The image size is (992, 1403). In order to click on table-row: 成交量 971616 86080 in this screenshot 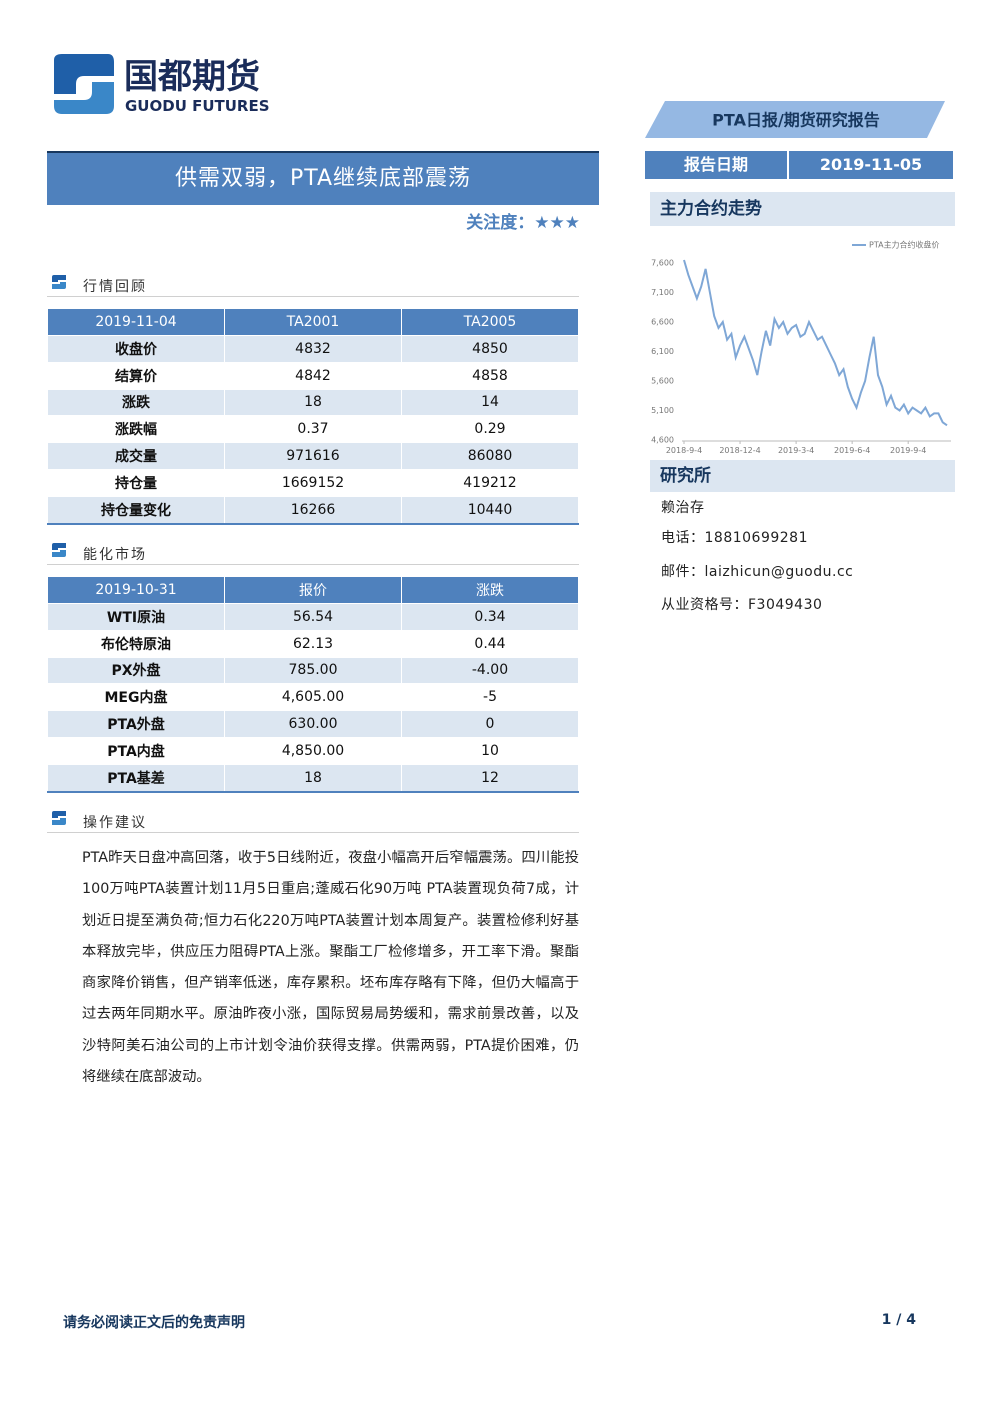, I will do `click(313, 456)`.